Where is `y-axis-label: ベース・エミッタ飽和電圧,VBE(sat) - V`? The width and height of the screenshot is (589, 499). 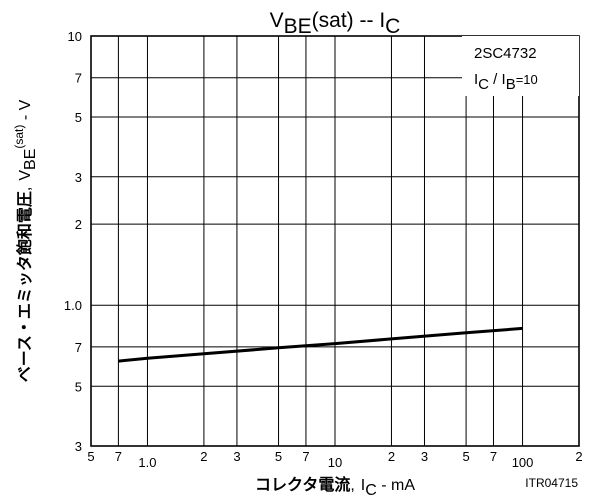
y-axis-label: ベース・エミッタ飽和電圧,VBE(sat) - V is located at coordinates (25, 240).